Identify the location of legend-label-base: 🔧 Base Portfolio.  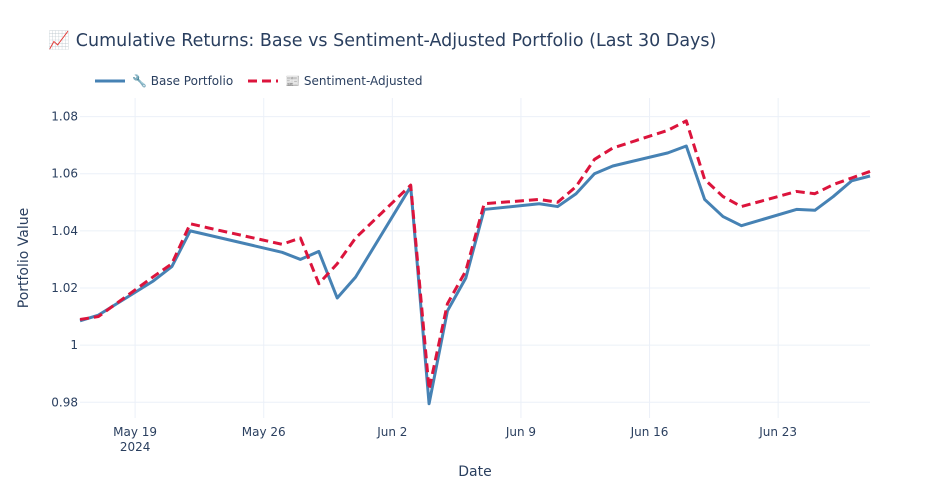
(183, 81).